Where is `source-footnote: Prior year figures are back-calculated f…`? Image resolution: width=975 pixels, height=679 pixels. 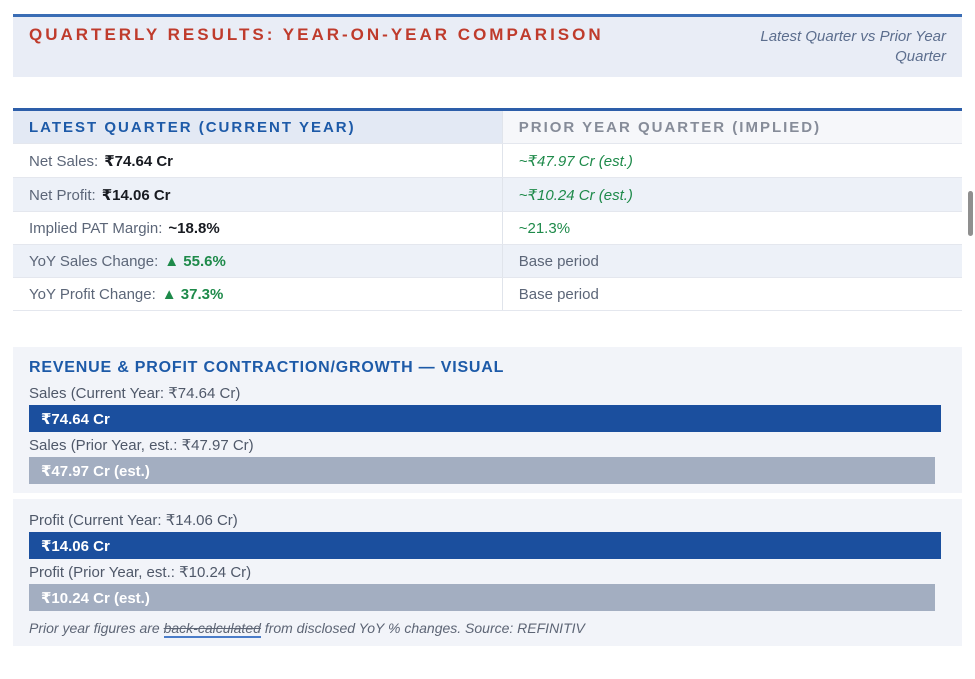 source-footnote: Prior year figures are back-calculated f… is located at coordinates (487, 629).